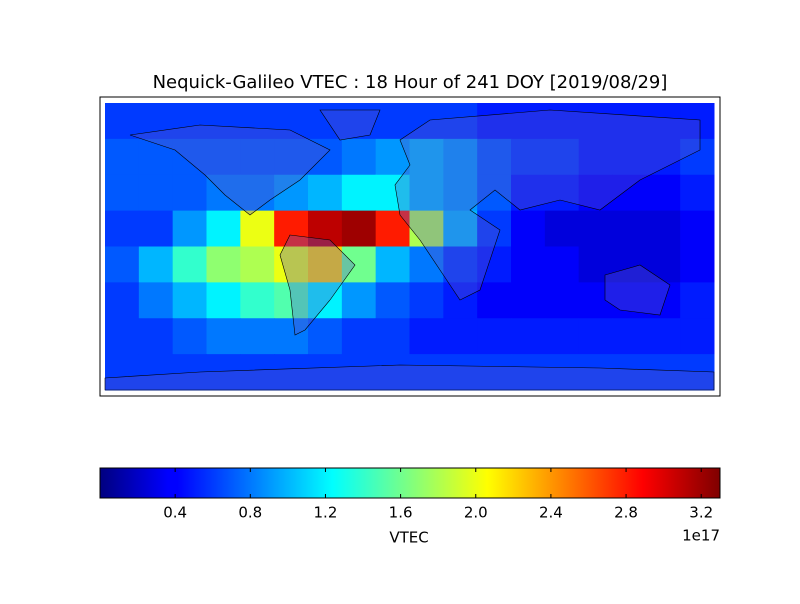  Describe the element at coordinates (701, 513) in the screenshot. I see `colorbar-tick-label: 3.2` at that location.